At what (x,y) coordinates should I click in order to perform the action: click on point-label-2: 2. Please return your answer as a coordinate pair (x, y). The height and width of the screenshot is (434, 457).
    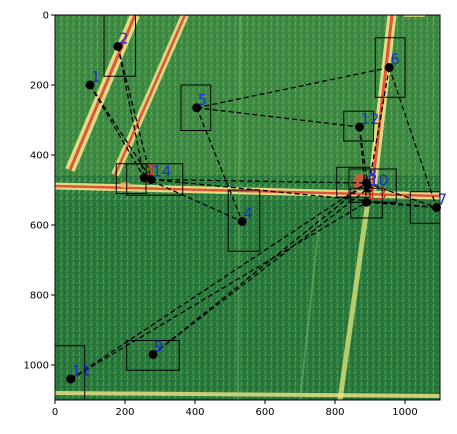
    Looking at the image, I should click on (124, 39).